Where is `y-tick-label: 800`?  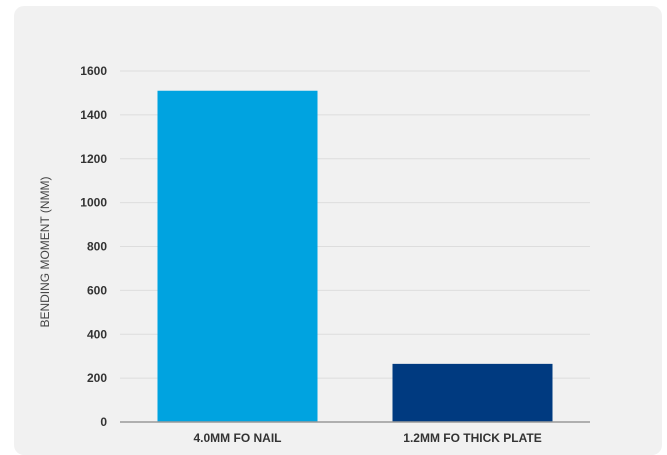
y-tick-label: 800 is located at coordinates (97, 247).